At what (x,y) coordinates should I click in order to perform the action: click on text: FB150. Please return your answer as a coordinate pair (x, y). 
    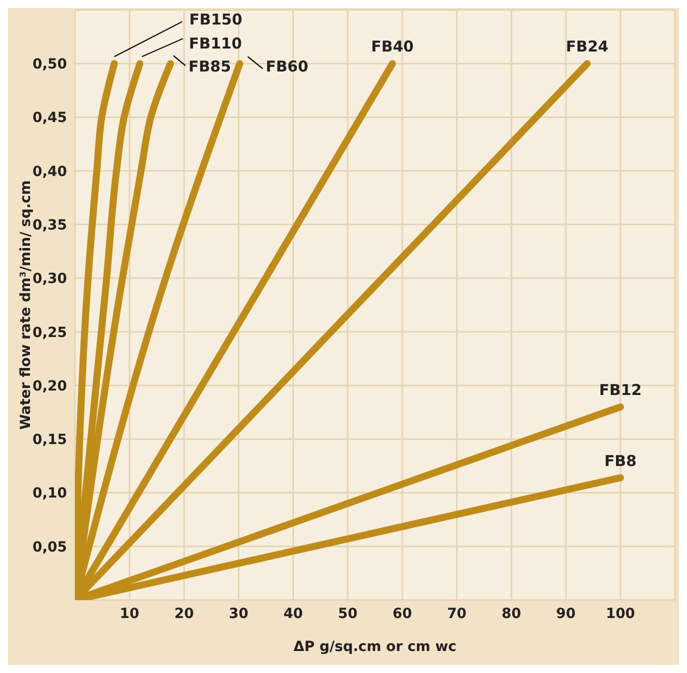
    Looking at the image, I should click on (215, 19).